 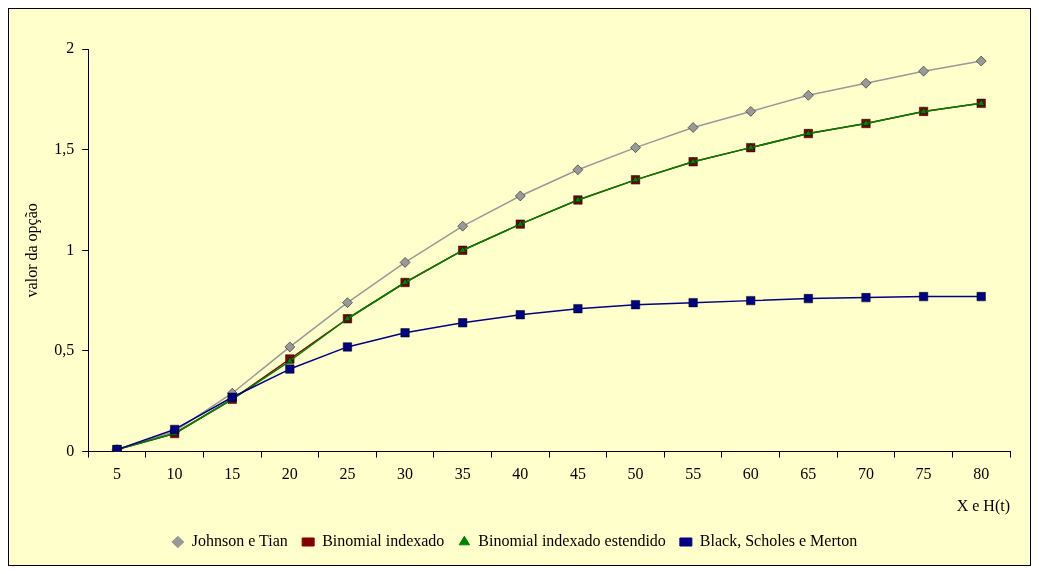 What do you see at coordinates (31, 250) in the screenshot?
I see `y-axis-title: valor da opção` at bounding box center [31, 250].